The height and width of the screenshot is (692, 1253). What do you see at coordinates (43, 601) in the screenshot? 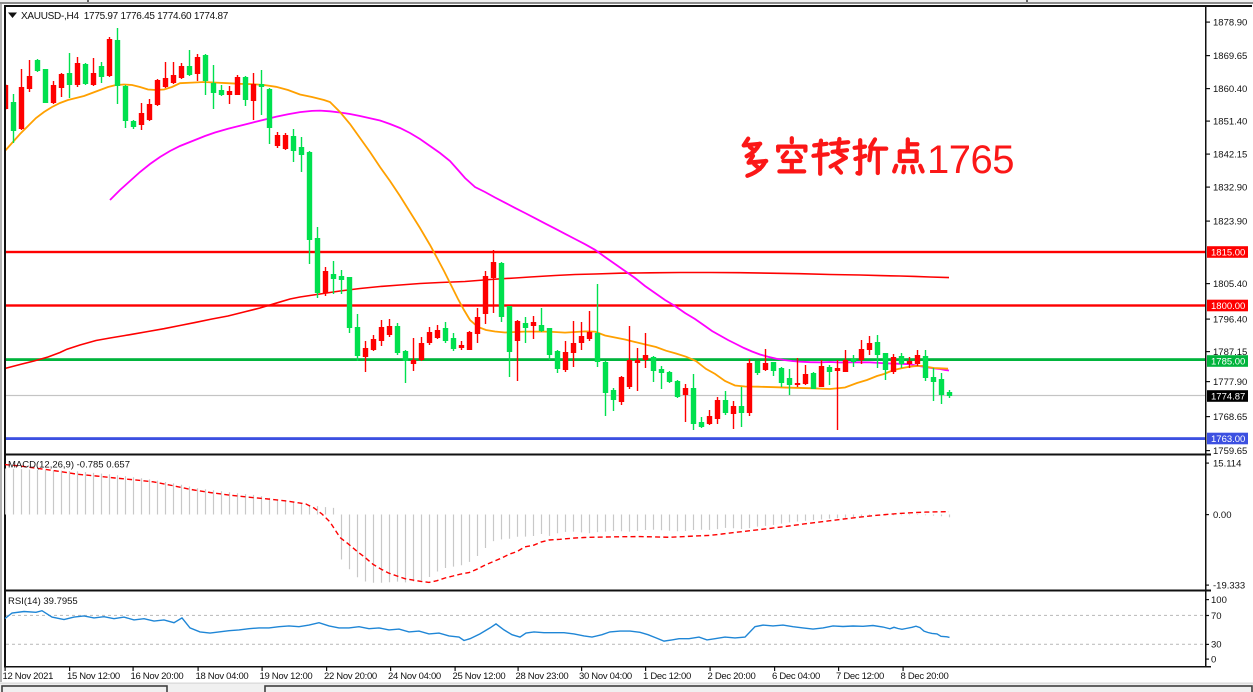
I see `svg-text: RSI(14) 39.7955` at bounding box center [43, 601].